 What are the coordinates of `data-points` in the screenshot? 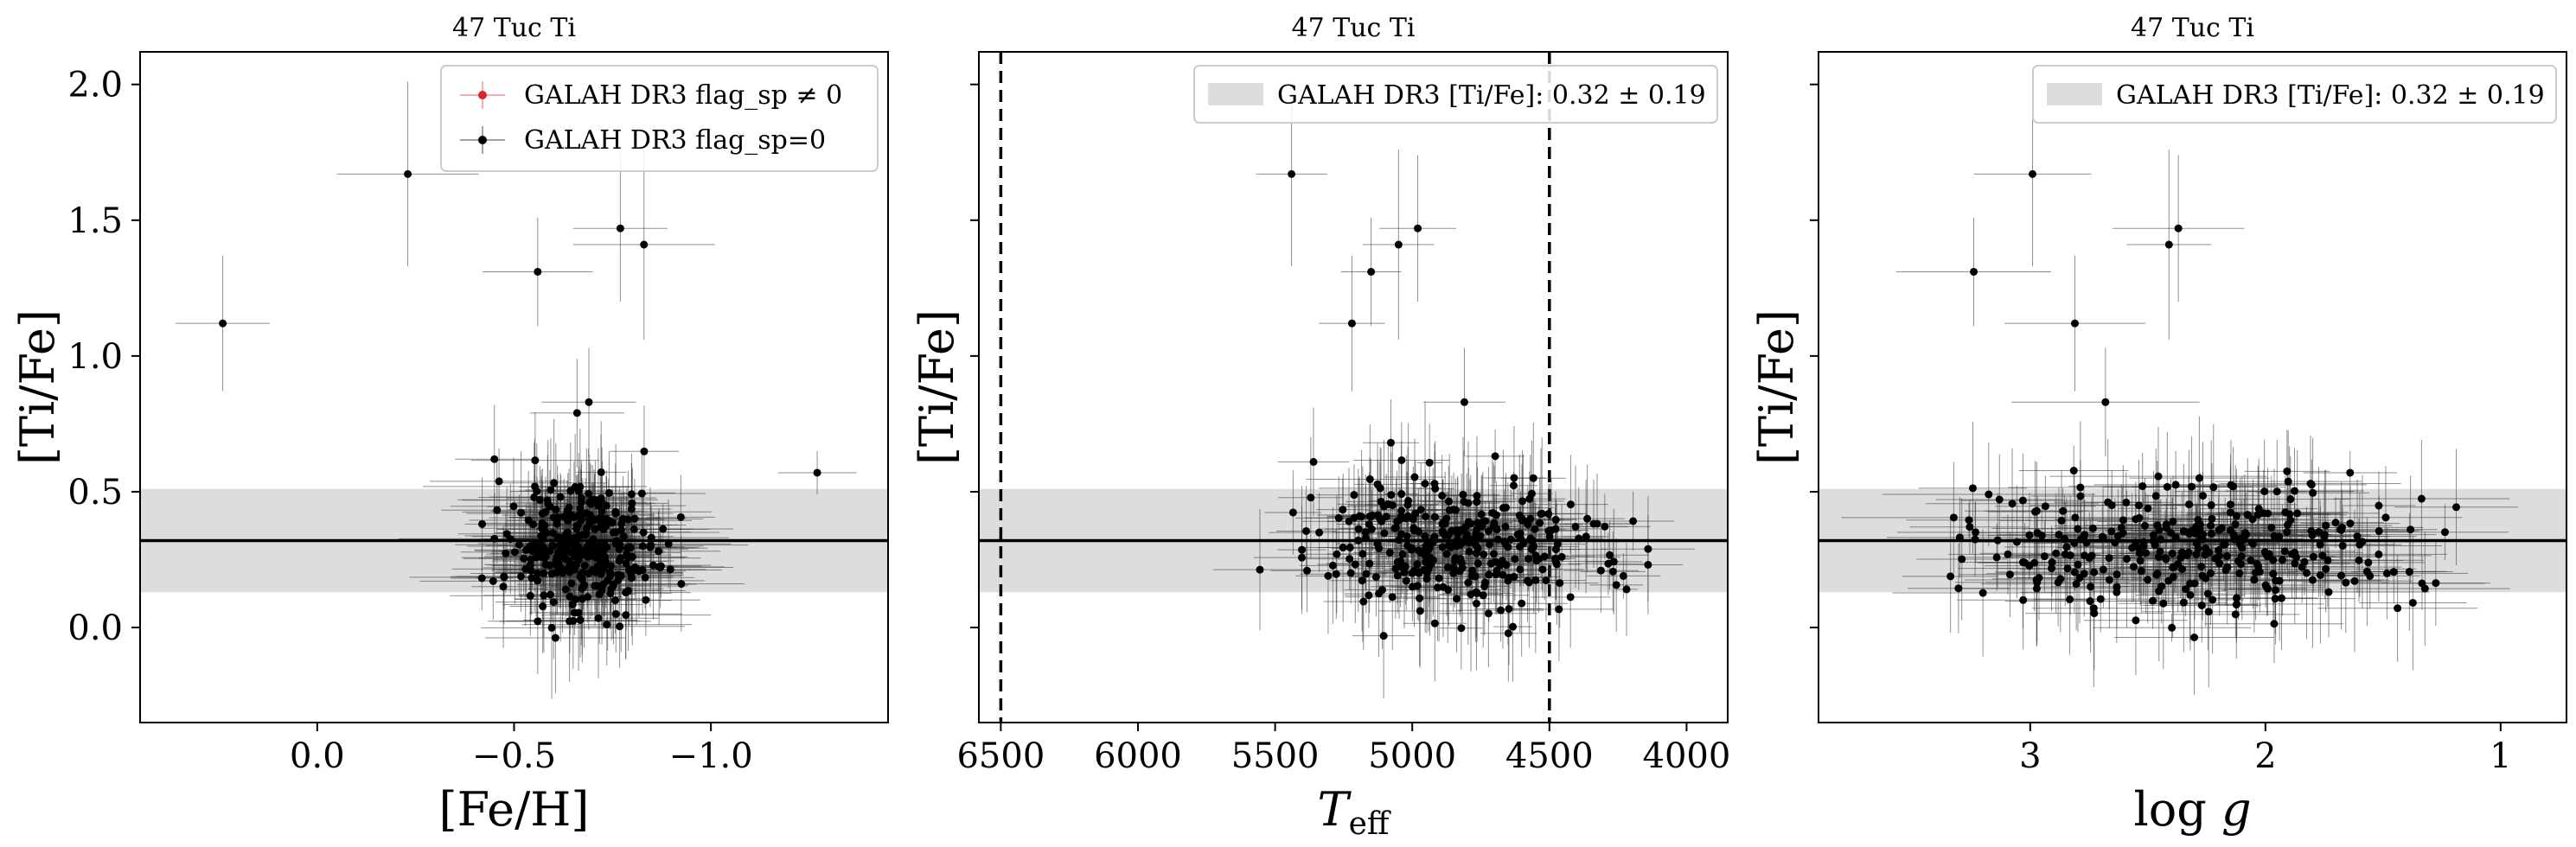 It's located at (1454, 404).